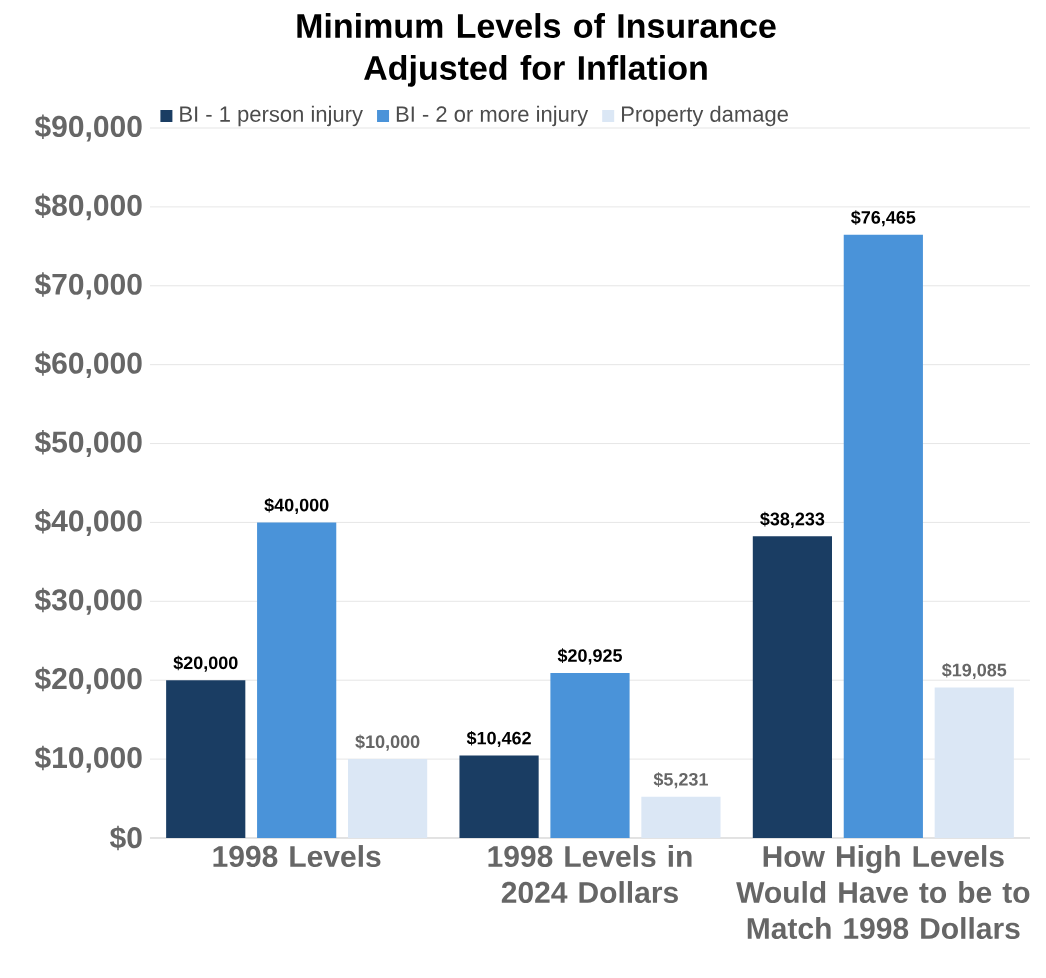 Image resolution: width=1046 pixels, height=978 pixels. Describe the element at coordinates (88, 443) in the screenshot. I see `y-tick-label: $50,000` at that location.